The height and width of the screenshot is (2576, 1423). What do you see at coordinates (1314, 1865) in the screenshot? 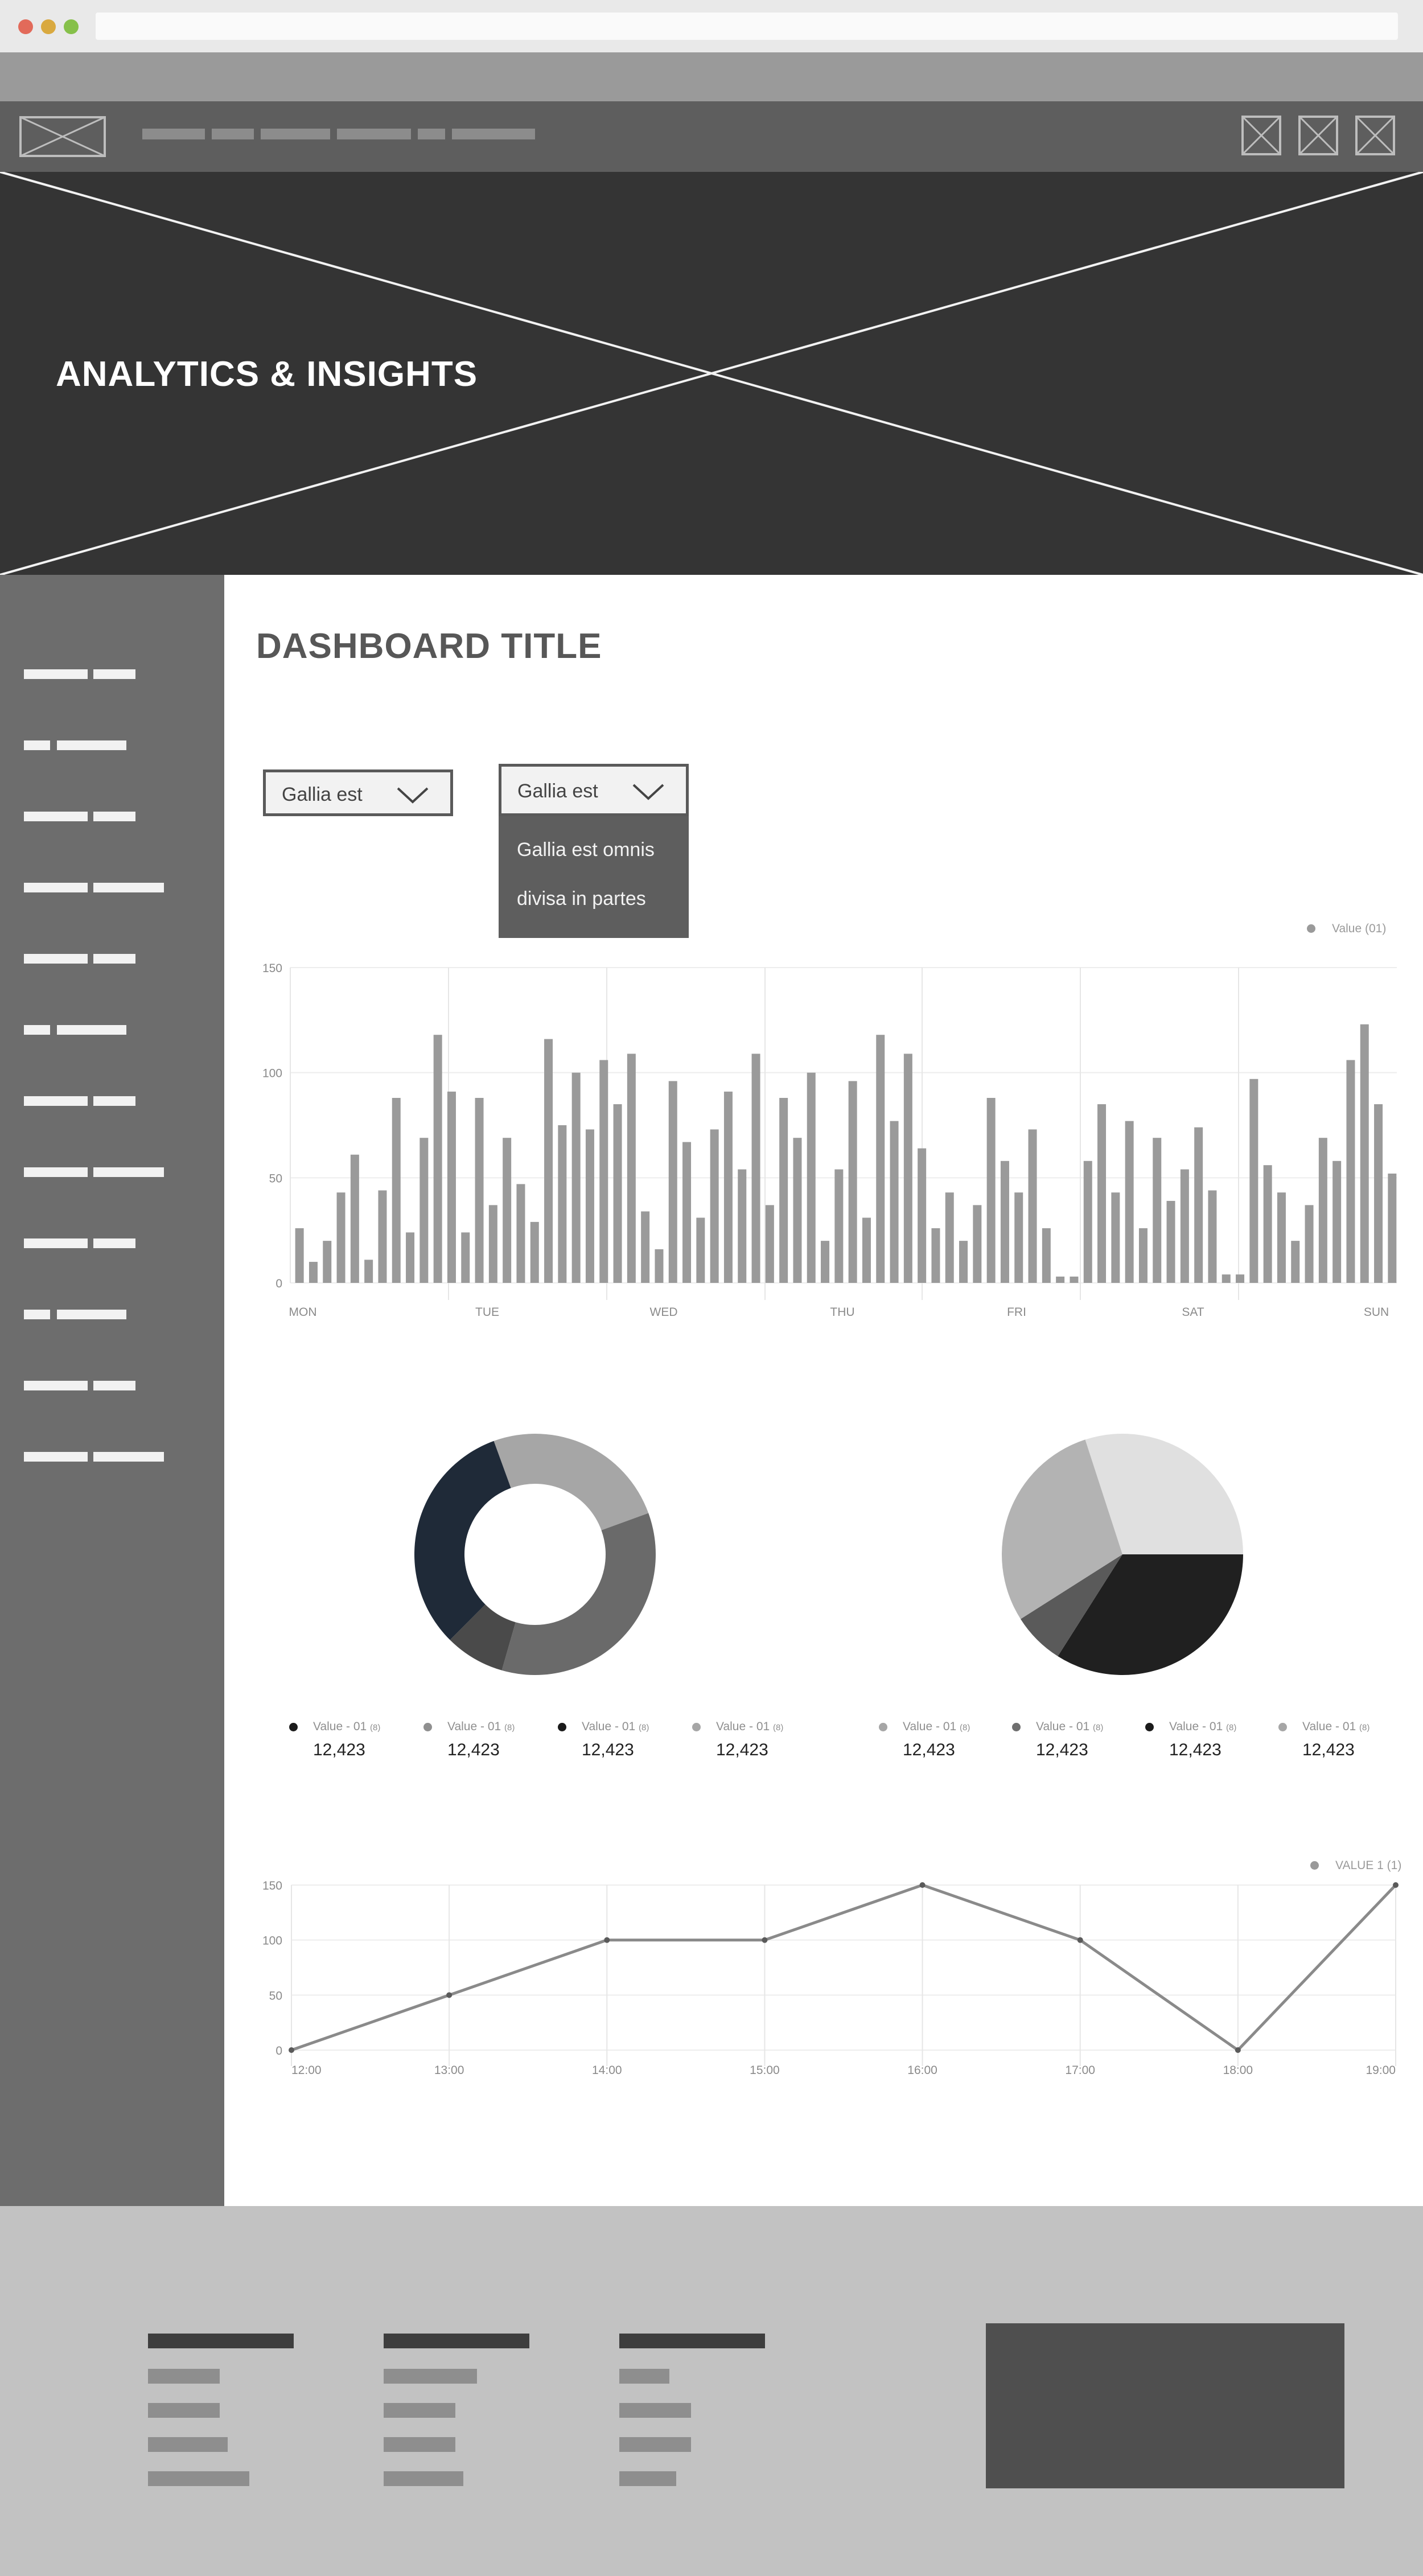
I see `line-legend-dot` at bounding box center [1314, 1865].